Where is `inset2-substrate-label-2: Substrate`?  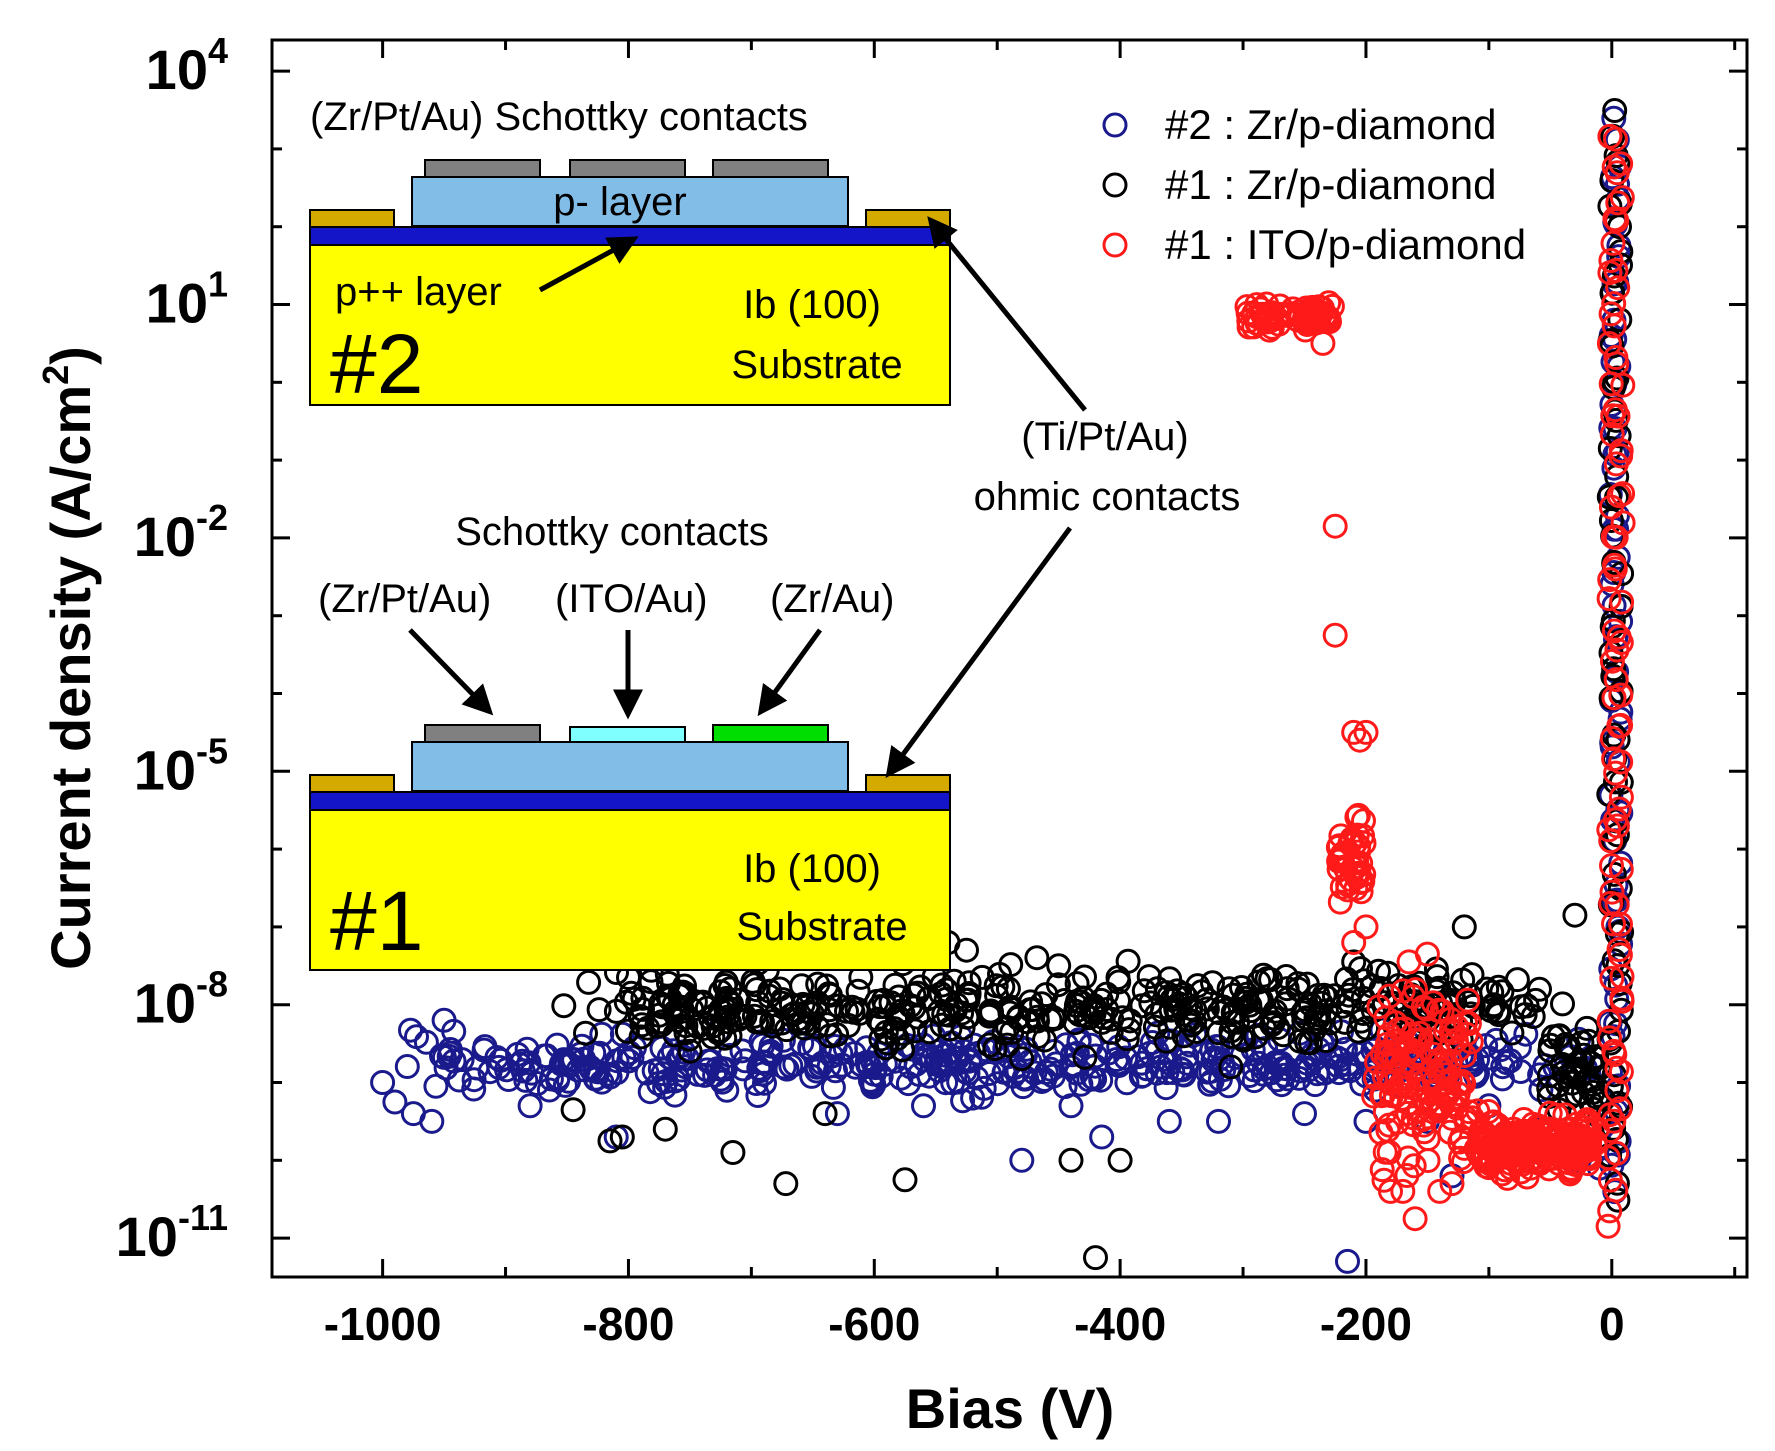
inset2-substrate-label-2: Substrate is located at coordinates (816, 365).